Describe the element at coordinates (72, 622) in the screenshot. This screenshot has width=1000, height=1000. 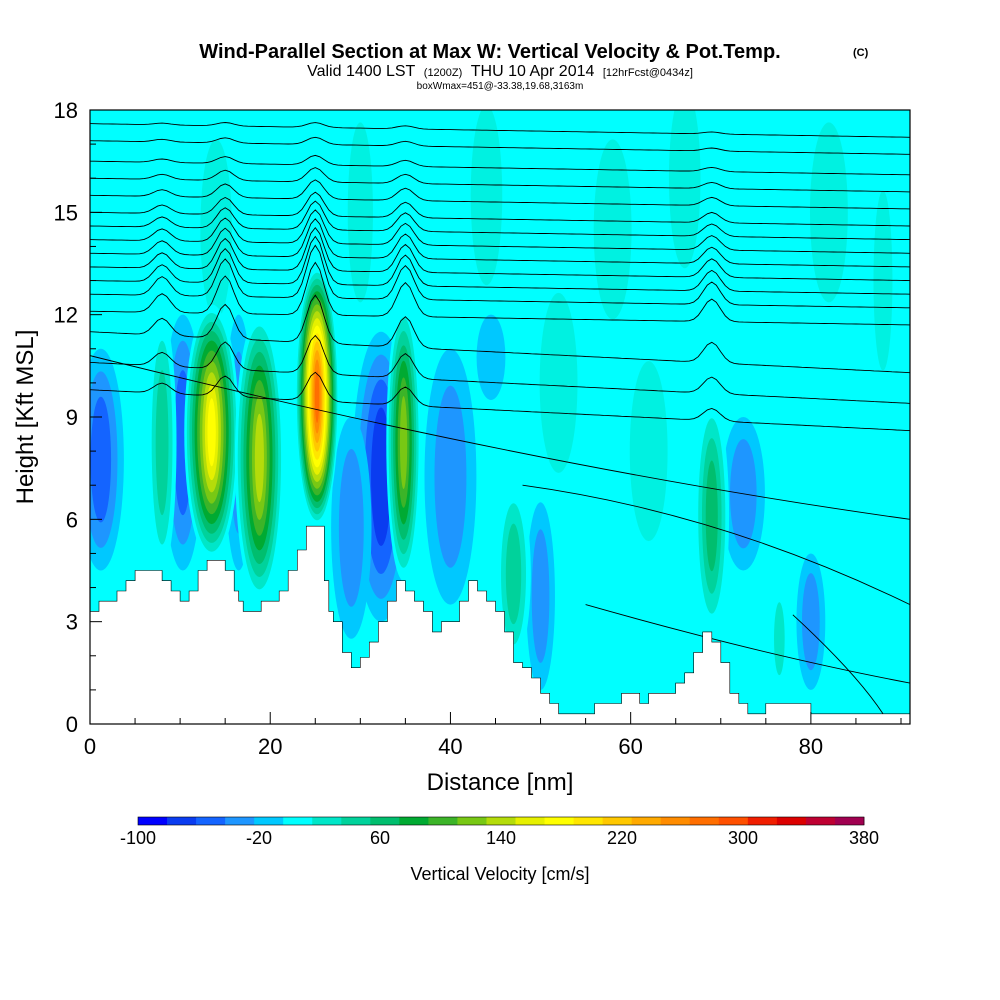
I see `y-tick-label: 3` at that location.